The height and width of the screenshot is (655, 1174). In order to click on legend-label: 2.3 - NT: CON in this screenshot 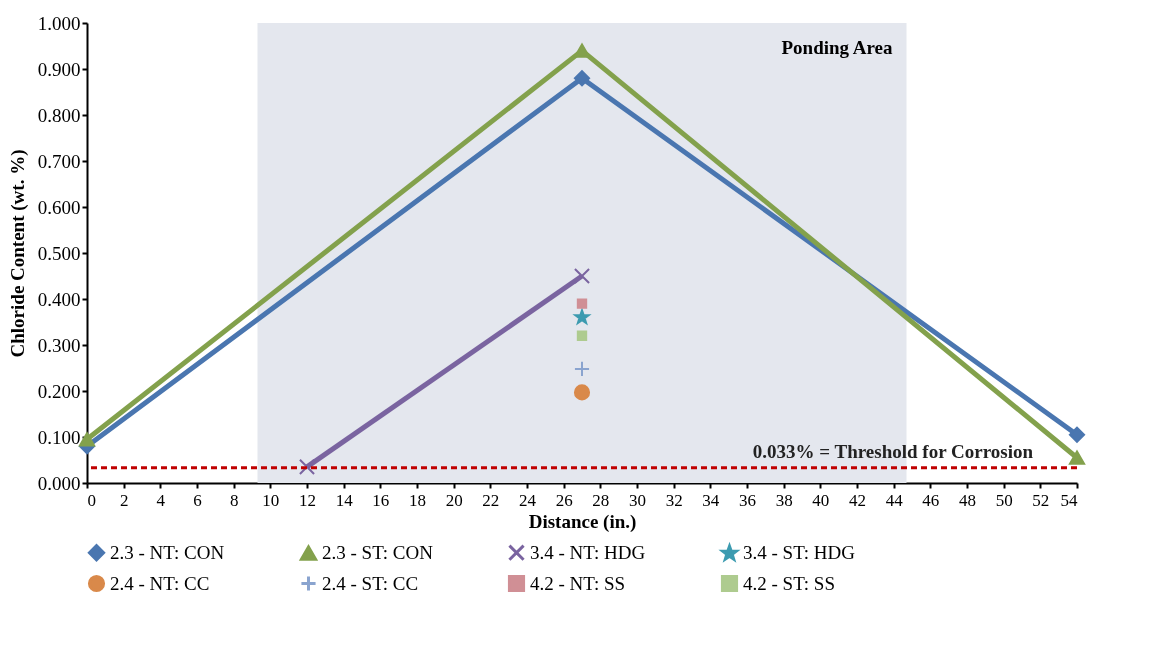, I will do `click(167, 552)`.